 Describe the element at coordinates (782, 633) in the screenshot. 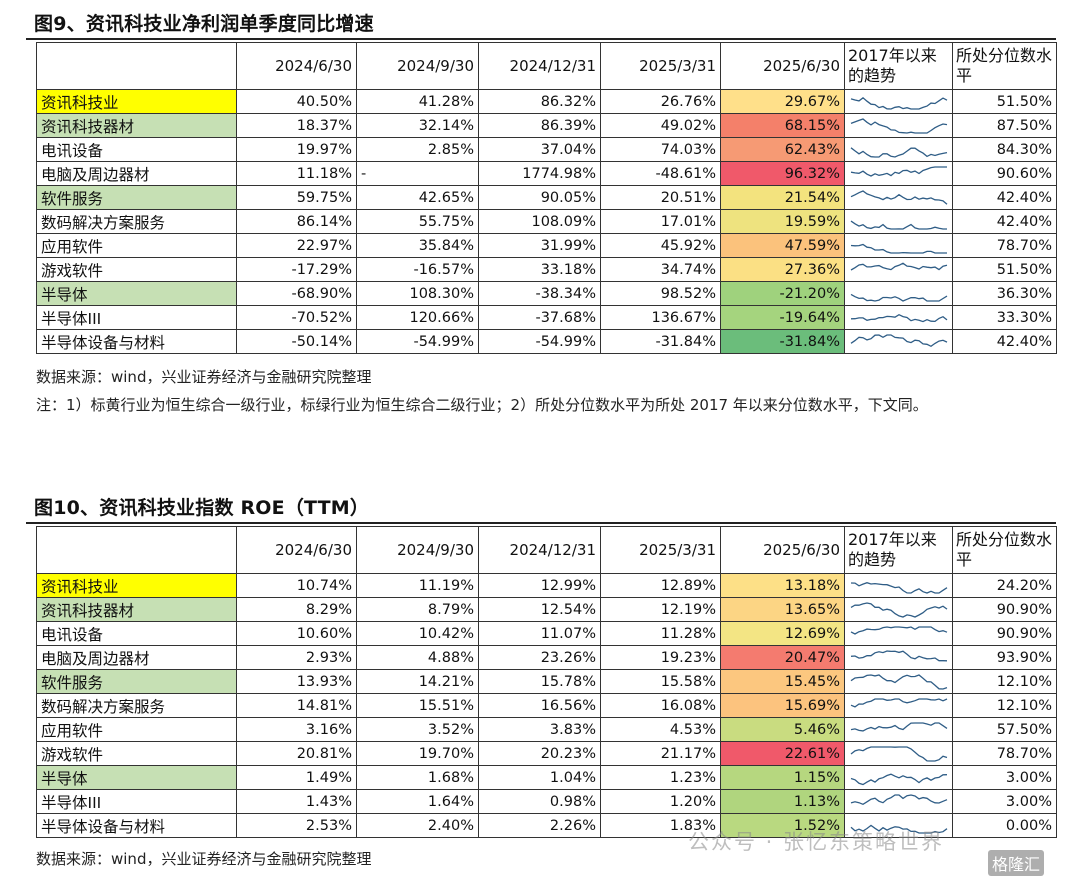

I see `value-cell: 12.69%` at that location.